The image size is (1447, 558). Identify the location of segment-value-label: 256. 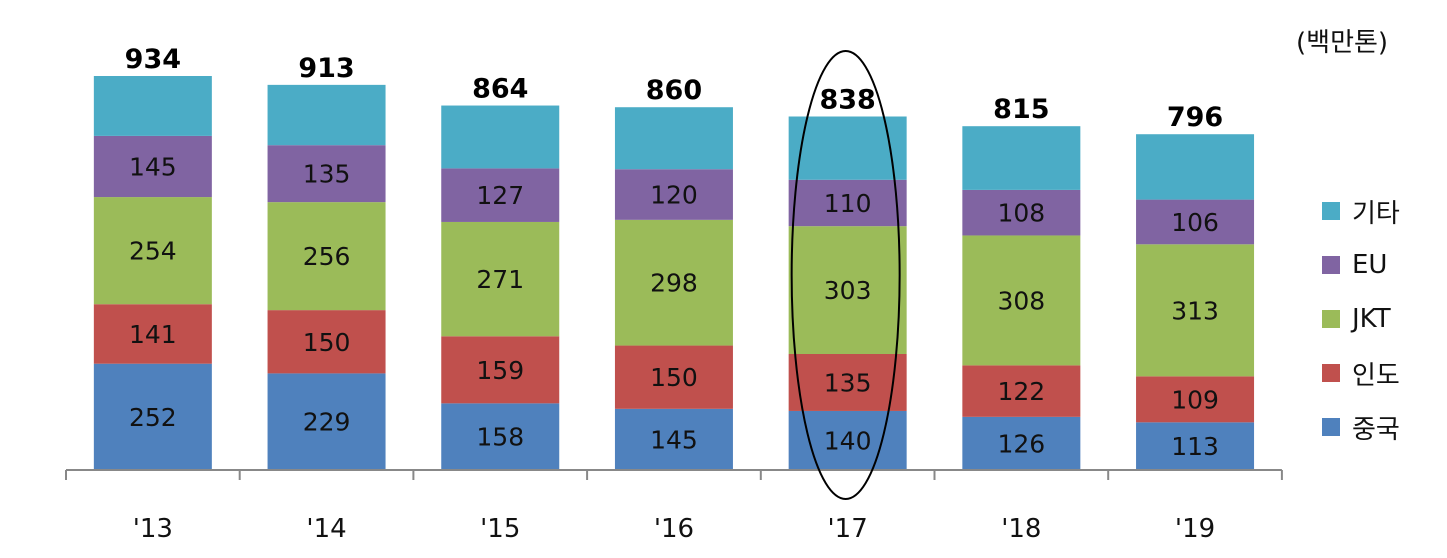
(327, 256).